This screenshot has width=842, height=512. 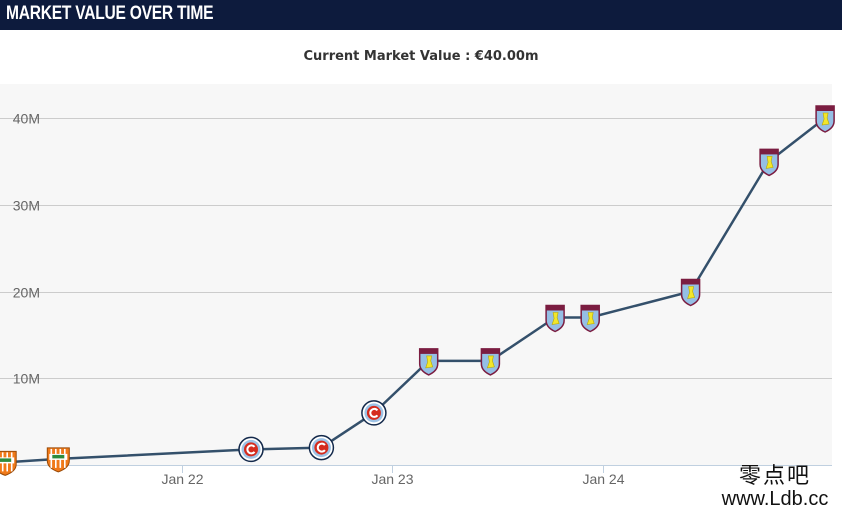 What do you see at coordinates (421, 56) in the screenshot?
I see `chart-title: Current Market Value : €40.00m` at bounding box center [421, 56].